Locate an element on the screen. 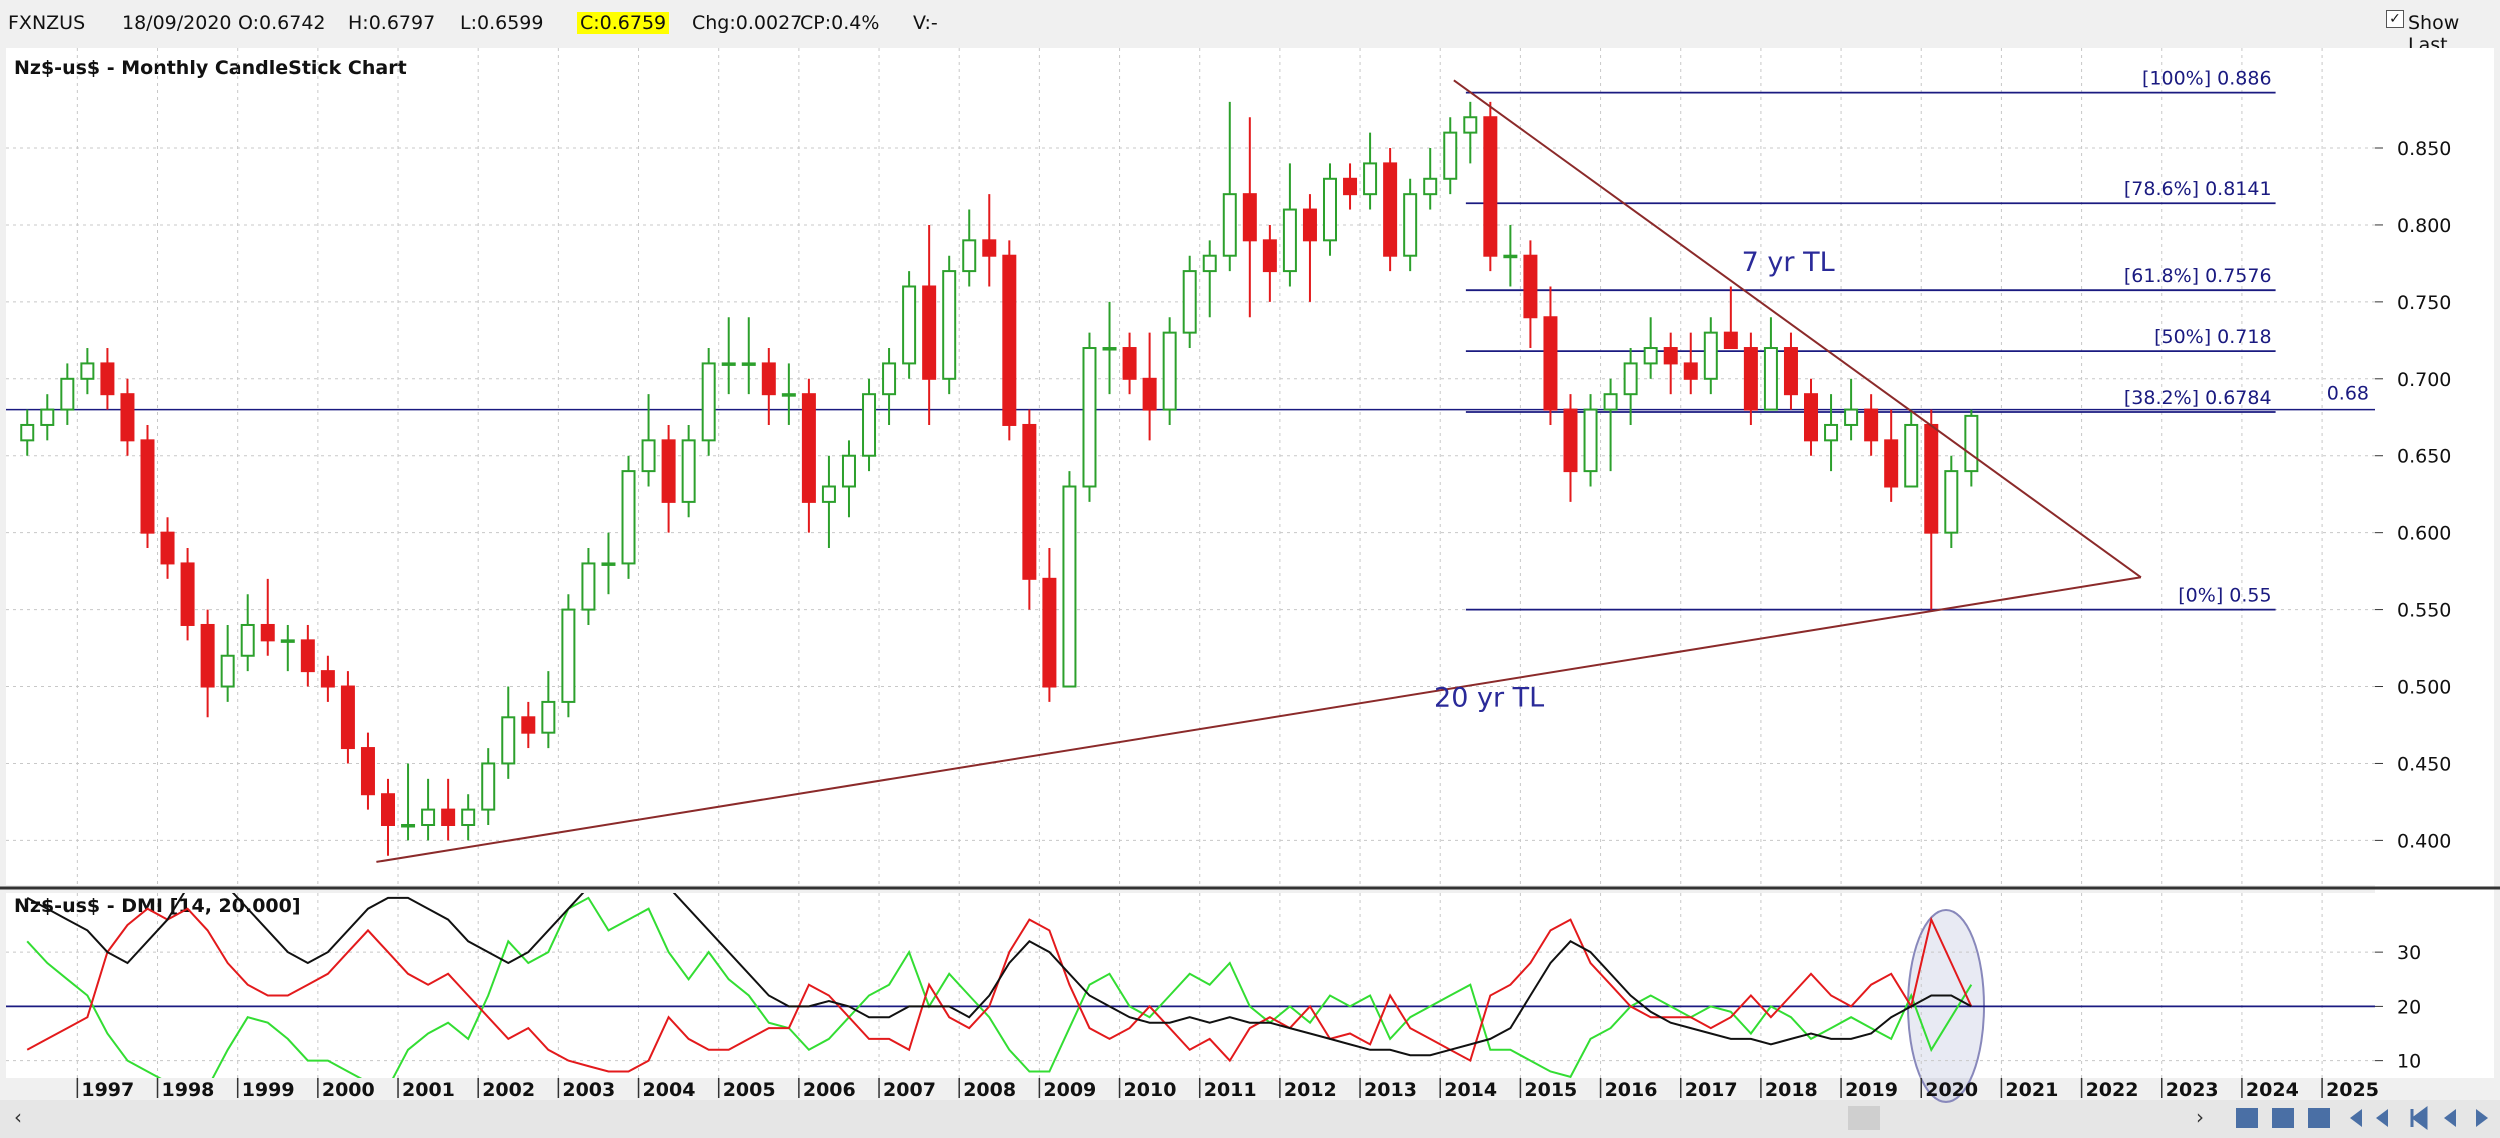 The height and width of the screenshot is (1138, 2500). x-tick-label: 2015 is located at coordinates (1550, 1090).